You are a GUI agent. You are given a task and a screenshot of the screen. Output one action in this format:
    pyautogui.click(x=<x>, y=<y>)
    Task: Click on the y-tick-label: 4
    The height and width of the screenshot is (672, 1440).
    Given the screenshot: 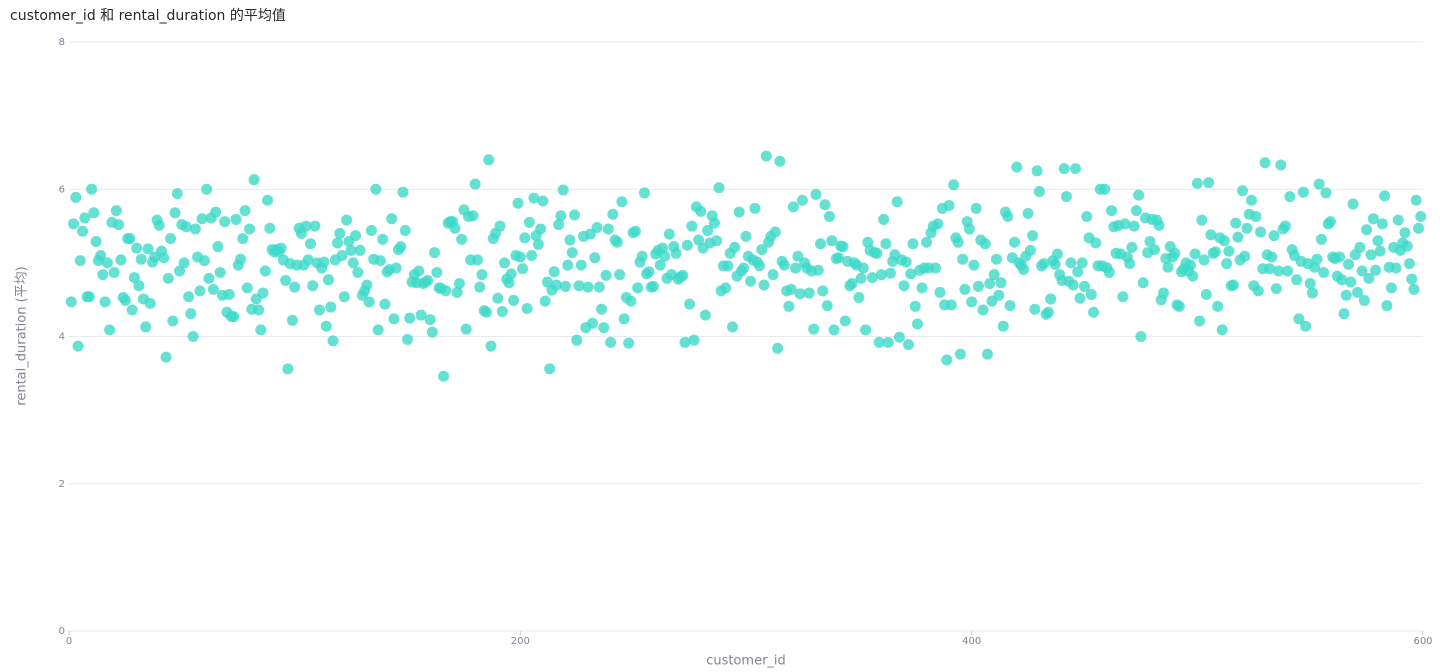 What is the action you would take?
    pyautogui.click(x=62, y=337)
    